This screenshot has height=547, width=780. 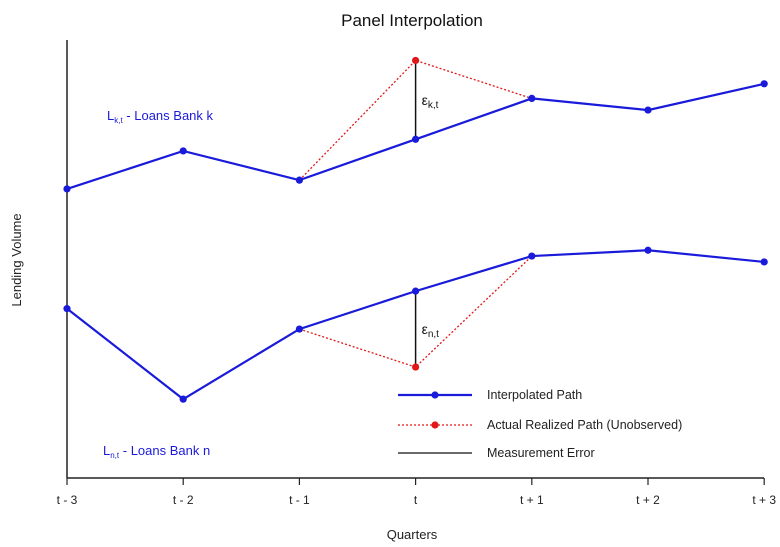 I want to click on x-tick-label: t + 3, so click(x=764, y=500).